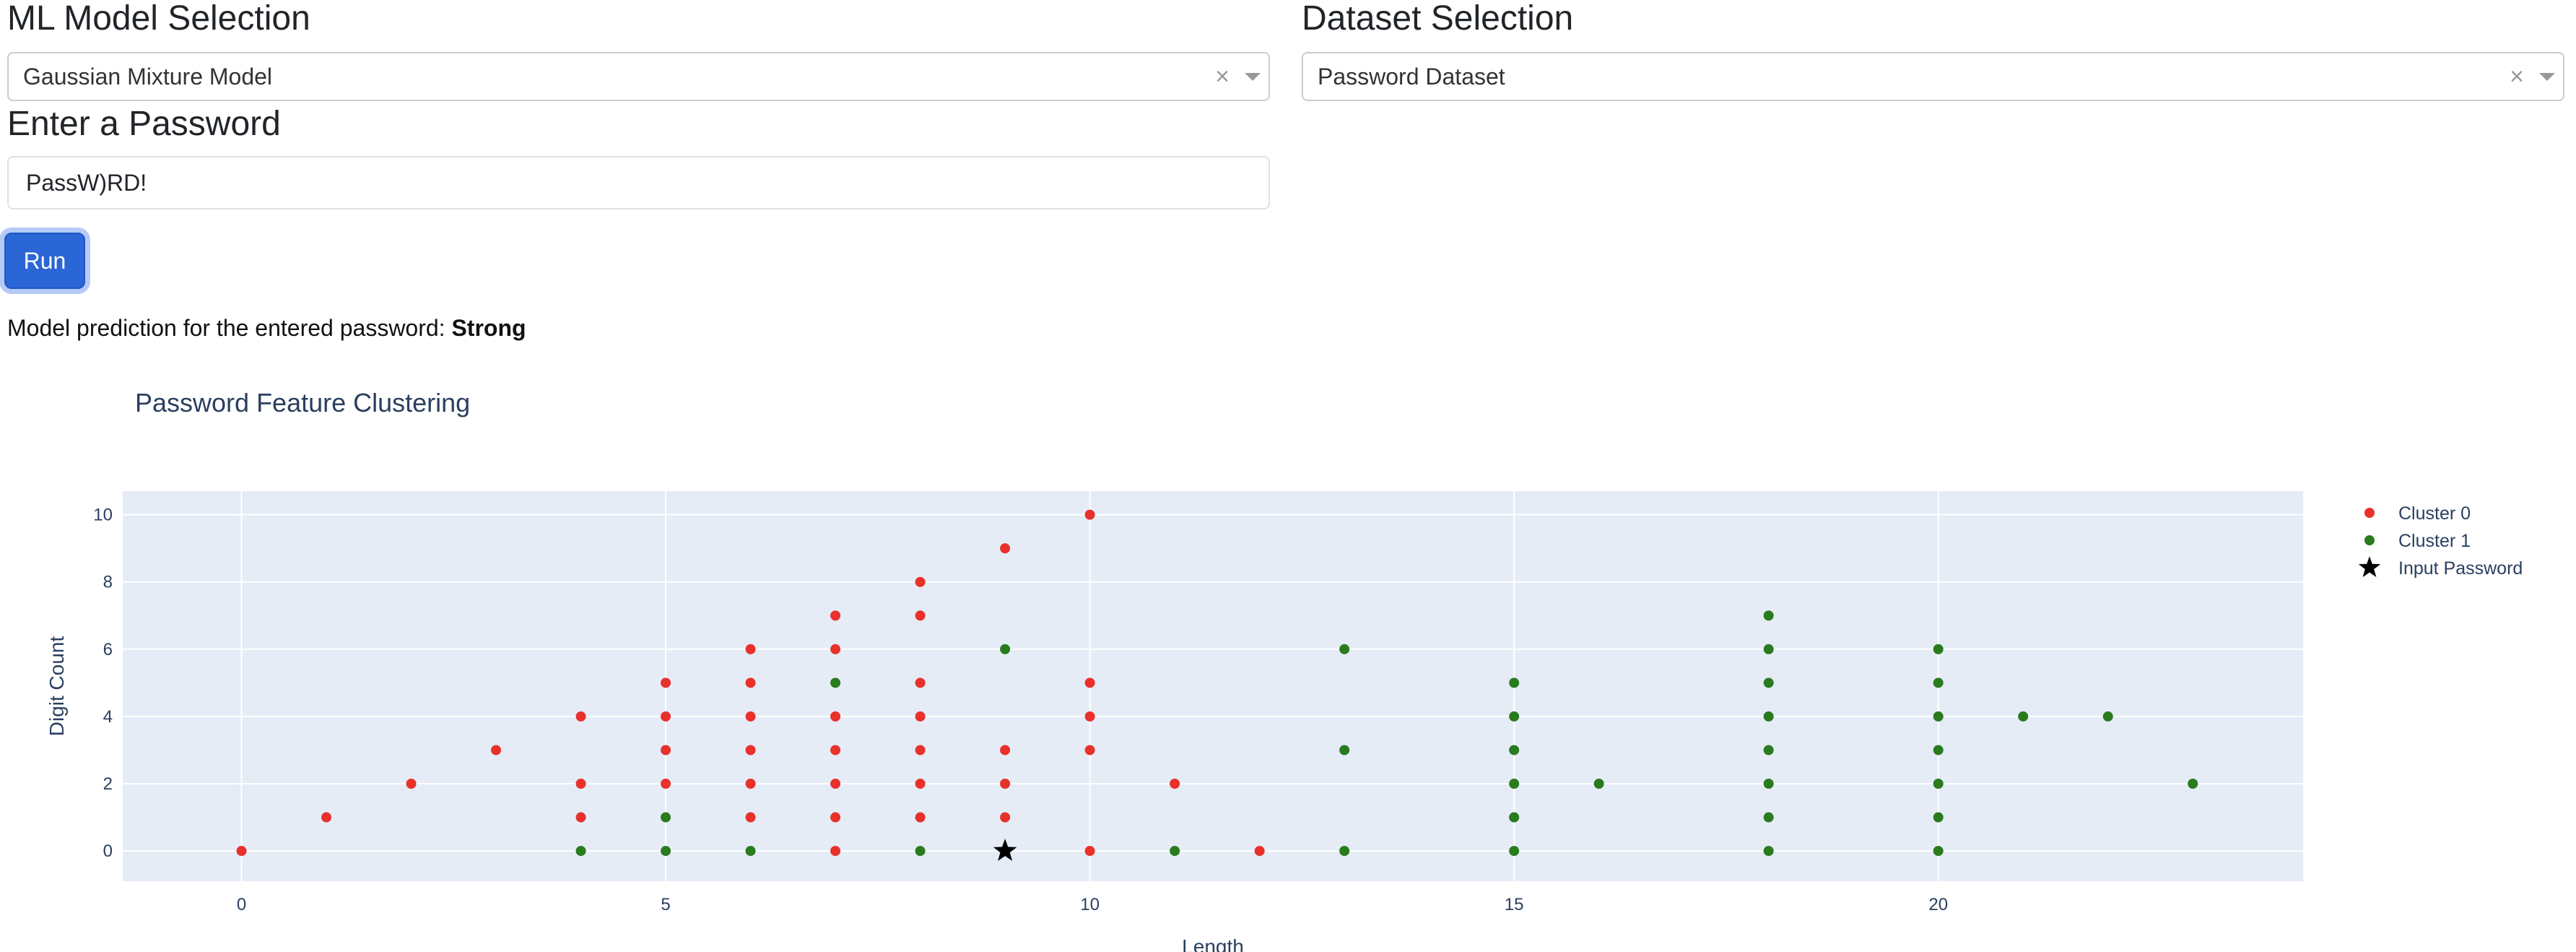 This screenshot has height=952, width=2576. Describe the element at coordinates (2434, 513) in the screenshot. I see `legend-label: Cluster 0` at that location.